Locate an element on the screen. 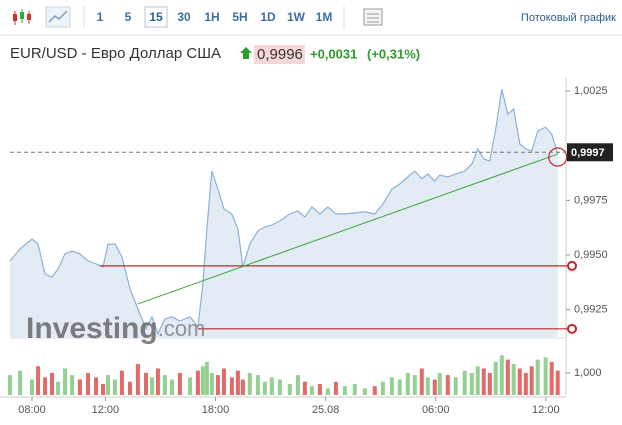 The width and height of the screenshot is (622, 425). symbol-title: EUR/USD - Евро Доллар США is located at coordinates (115, 53).